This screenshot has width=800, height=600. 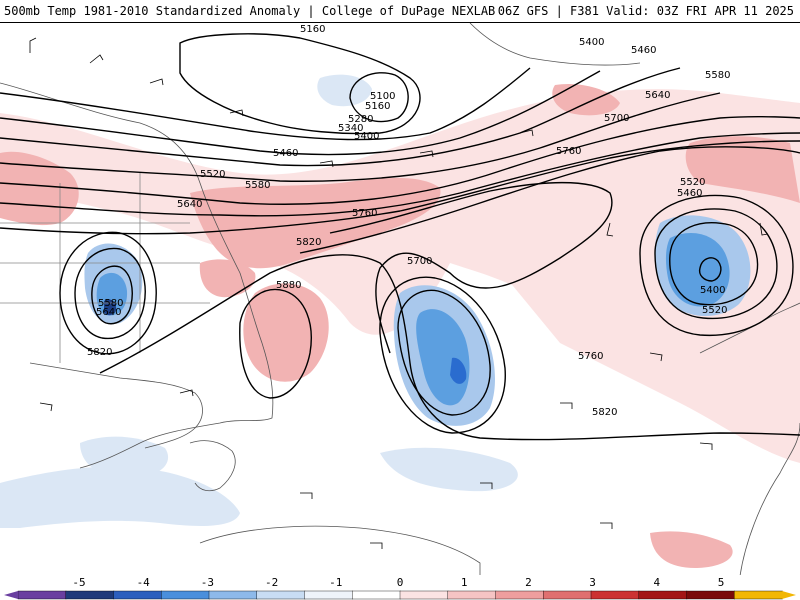 I want to click on colorbar-tick-label: 1, so click(x=464, y=582).